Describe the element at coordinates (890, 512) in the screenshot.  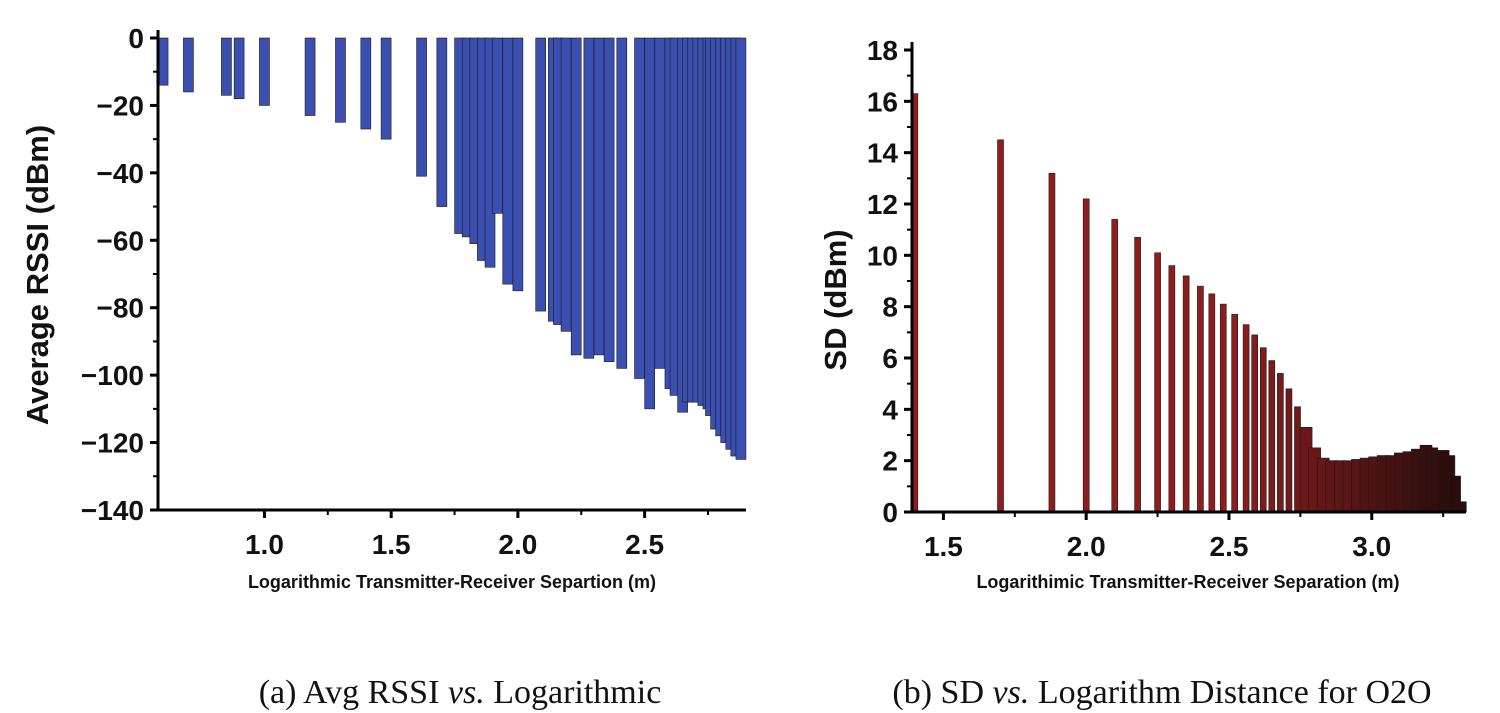
I see `y-tick-label-1-0: 0` at that location.